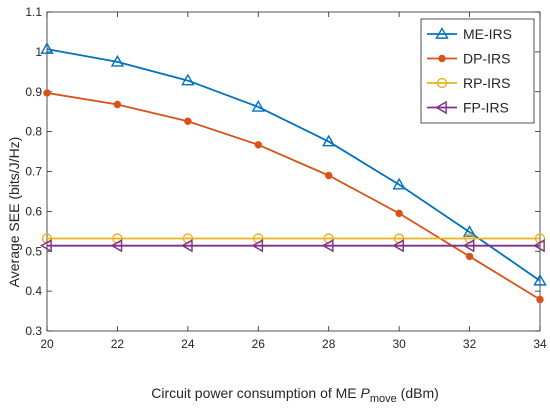  I want to click on x-tick-label: 28, so click(329, 344).